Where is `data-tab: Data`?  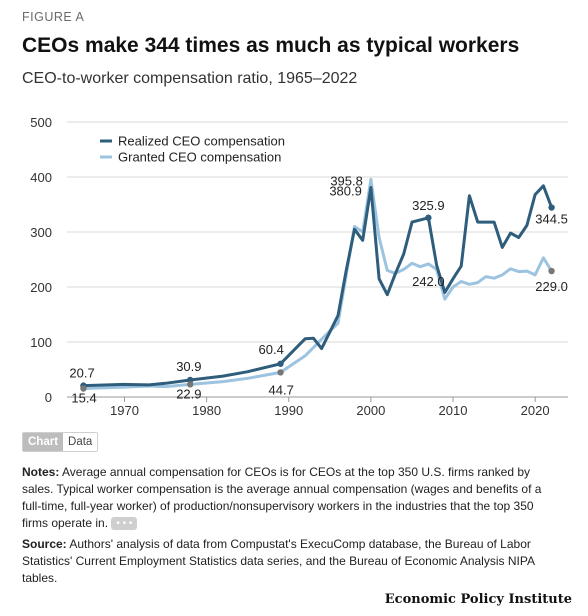
data-tab: Data is located at coordinates (80, 442).